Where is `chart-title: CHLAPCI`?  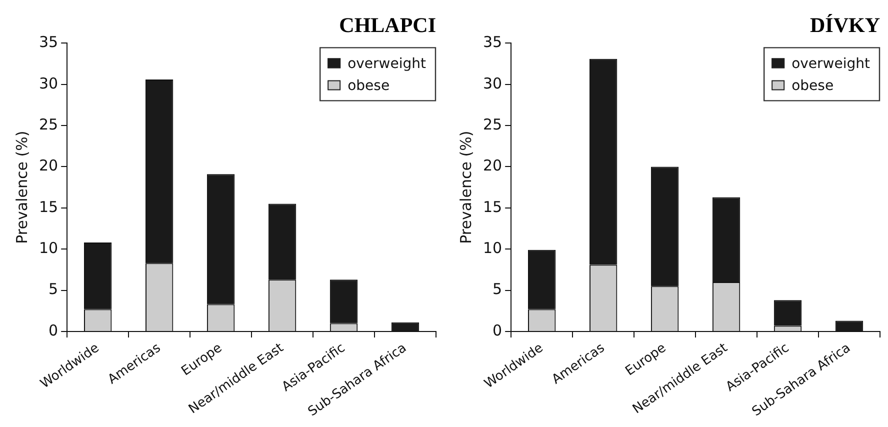
chart-title: CHLAPCI is located at coordinates (387, 25).